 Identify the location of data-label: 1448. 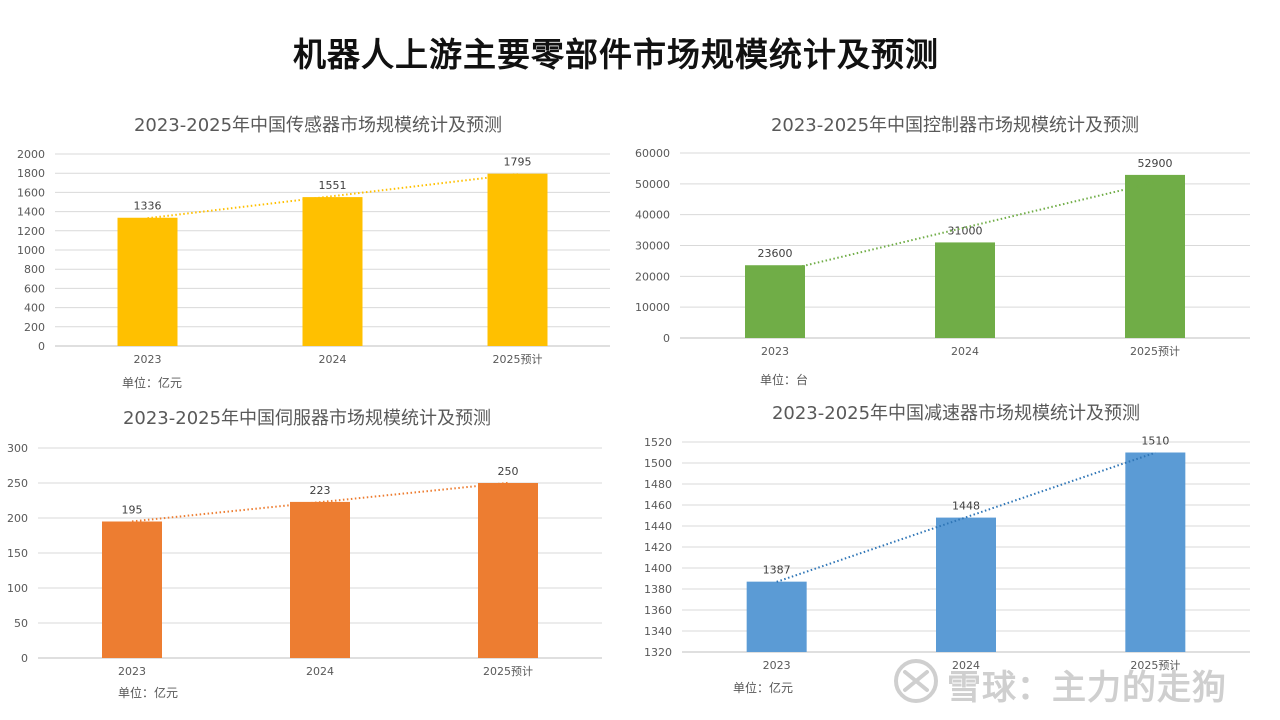
(966, 506).